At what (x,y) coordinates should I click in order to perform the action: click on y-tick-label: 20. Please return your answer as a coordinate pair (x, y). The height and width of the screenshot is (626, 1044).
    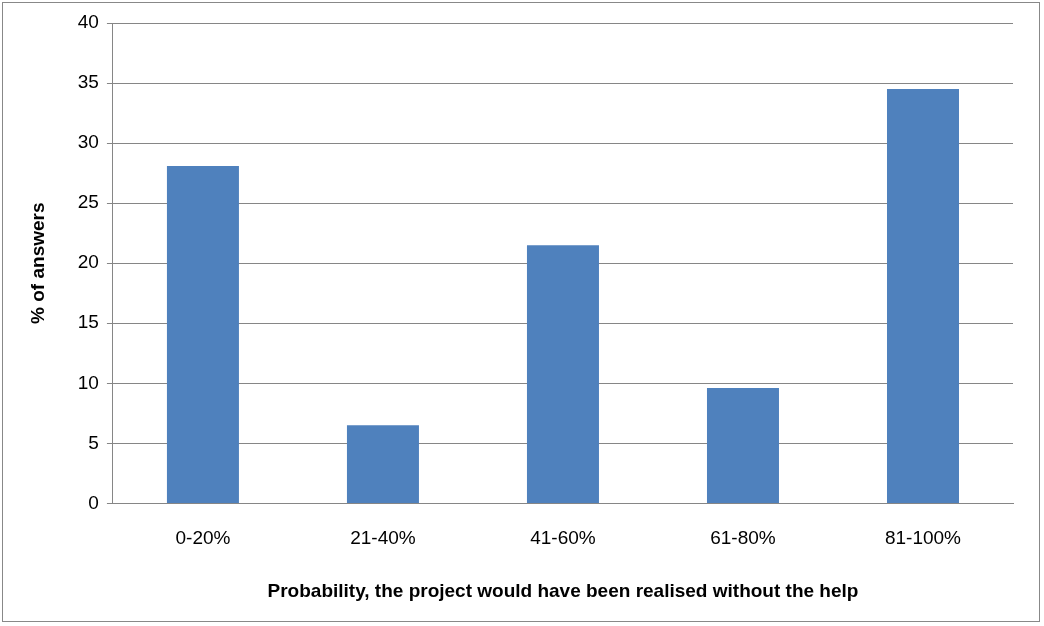
    Looking at the image, I should click on (88, 262).